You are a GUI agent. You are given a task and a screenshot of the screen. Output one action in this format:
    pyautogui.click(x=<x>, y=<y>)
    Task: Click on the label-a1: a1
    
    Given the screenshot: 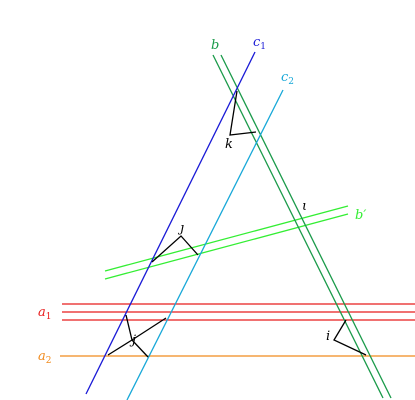 What is the action you would take?
    pyautogui.click(x=45, y=313)
    